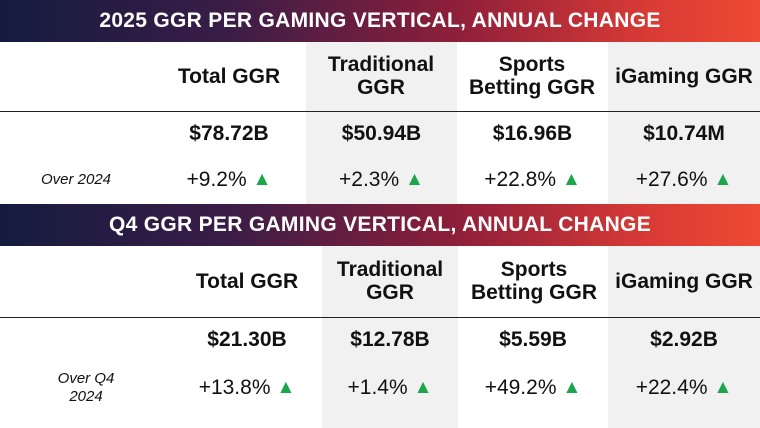  I want to click on change-total-ggr: +9.2% ▲, so click(229, 180).